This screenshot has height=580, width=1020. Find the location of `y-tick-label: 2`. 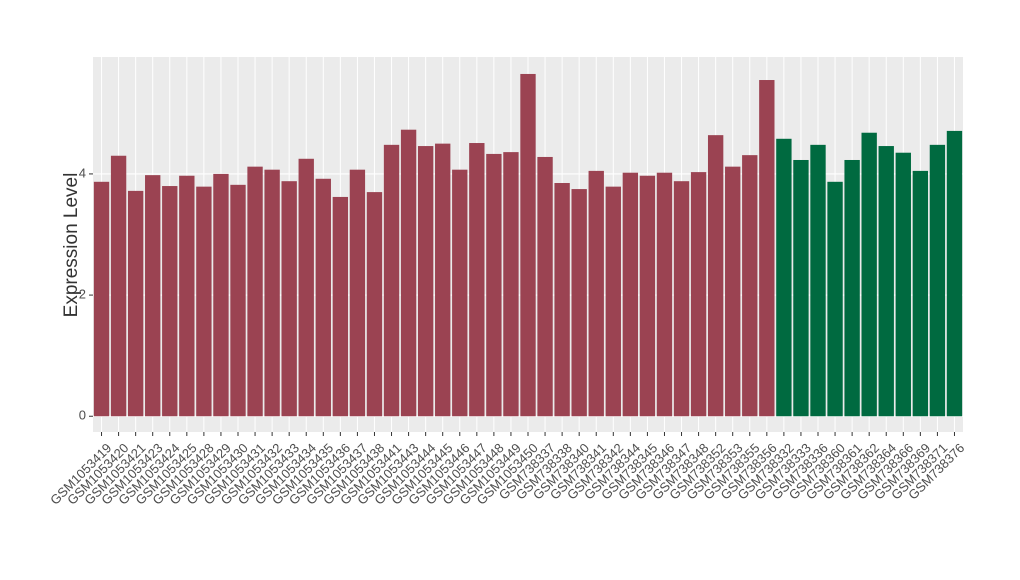

y-tick-label: 2 is located at coordinates (82, 294).